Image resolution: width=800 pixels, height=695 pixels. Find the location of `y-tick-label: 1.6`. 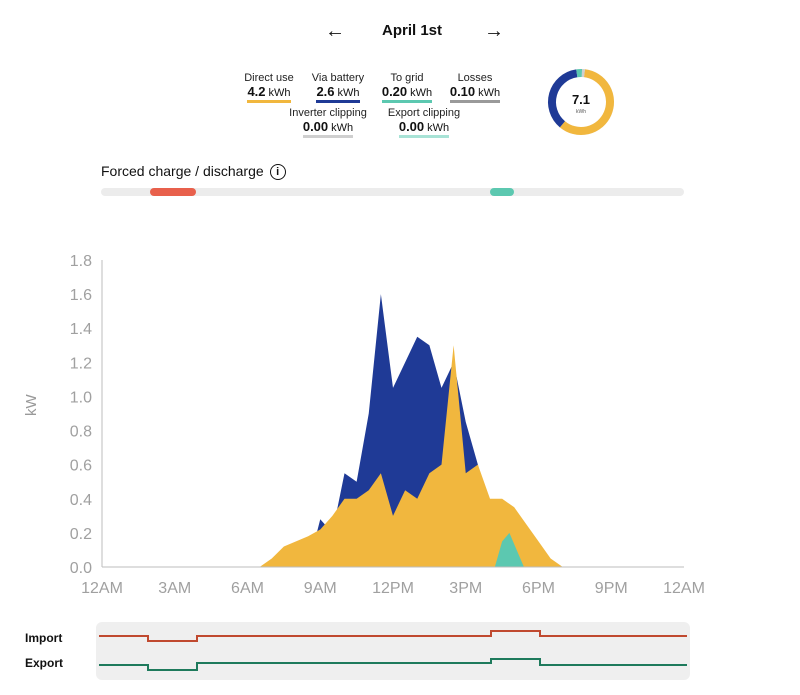

y-tick-label: 1.6 is located at coordinates (81, 295).